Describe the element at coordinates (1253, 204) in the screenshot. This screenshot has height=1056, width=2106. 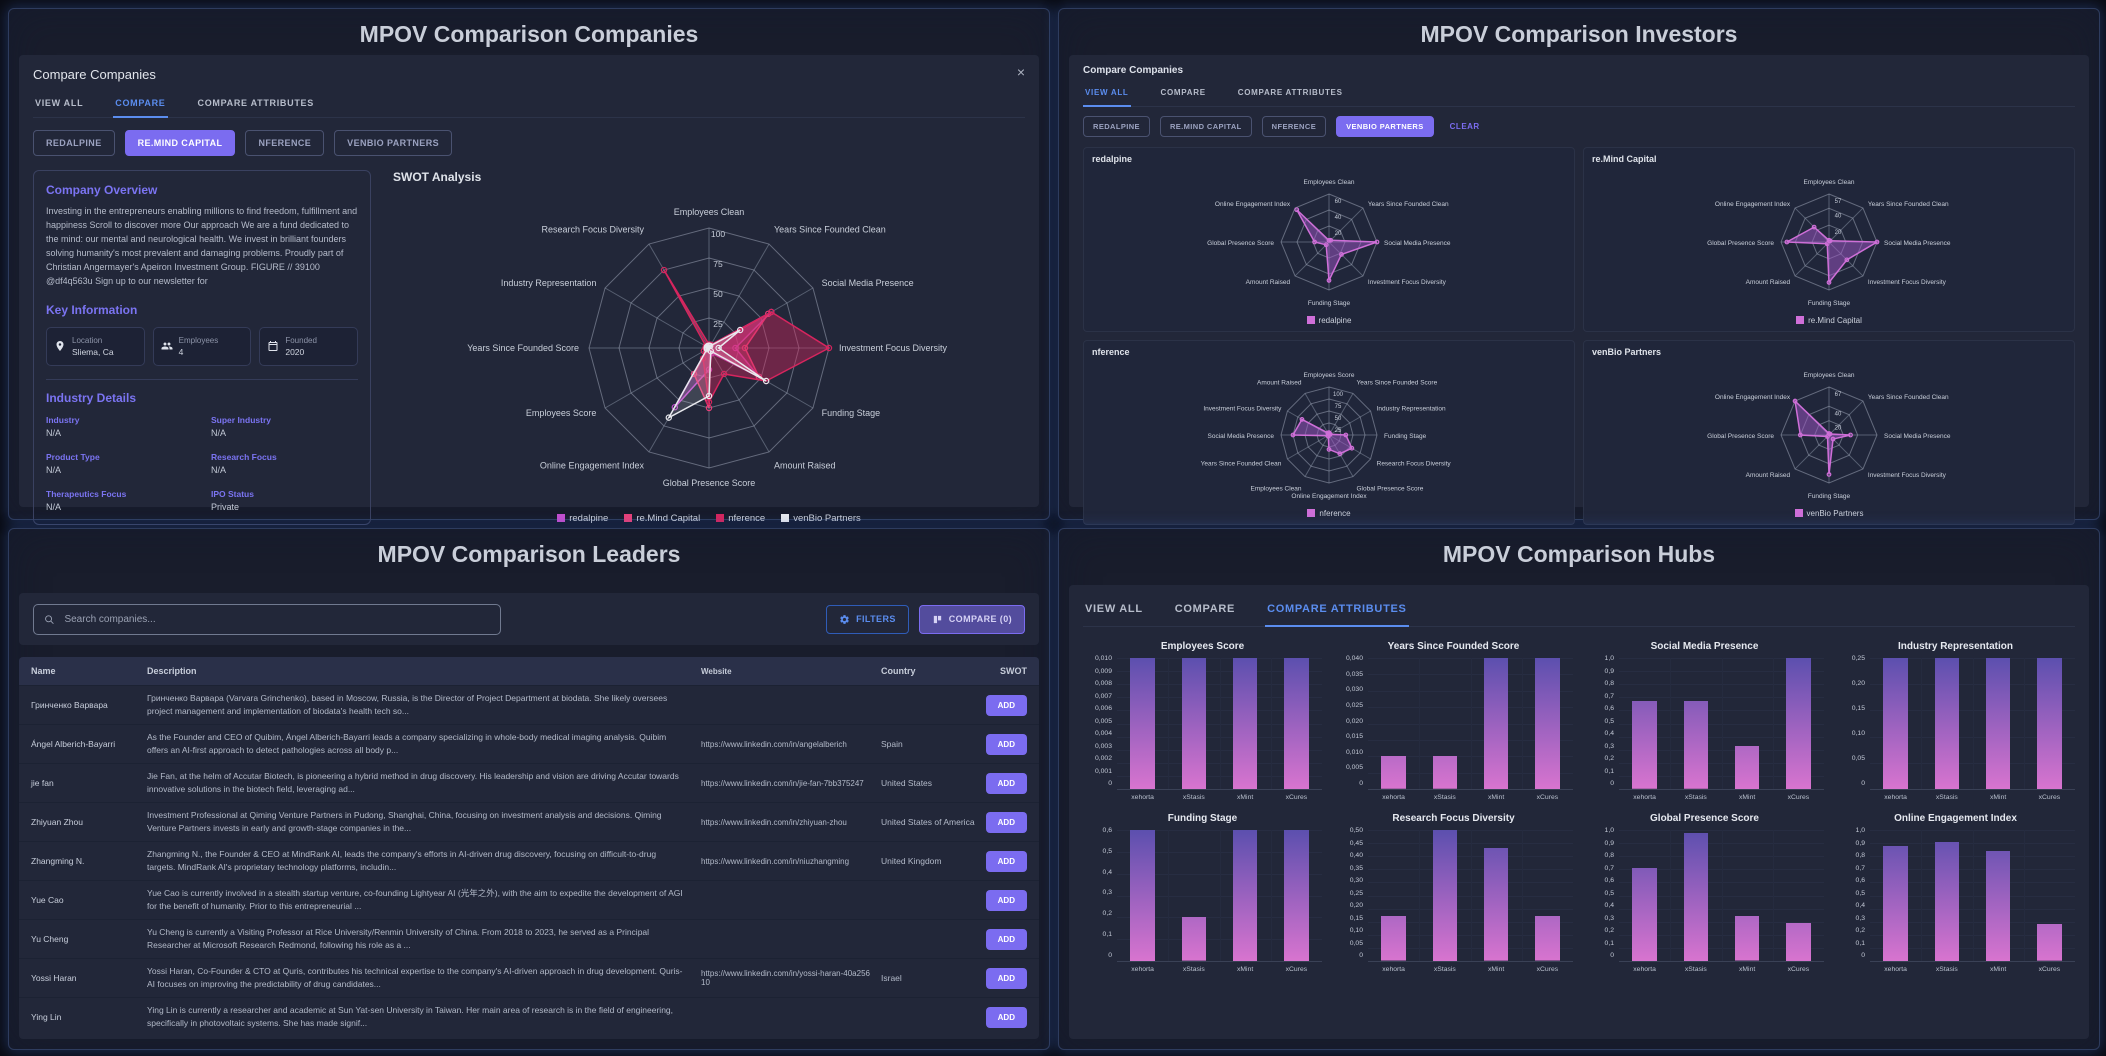
I see `svg-text: Online Engagement Index` at that location.